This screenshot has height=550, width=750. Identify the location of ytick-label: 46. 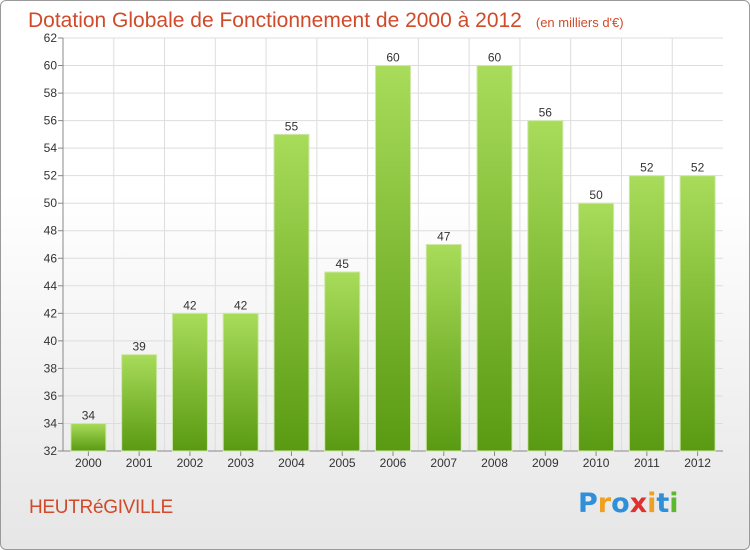
(51, 258).